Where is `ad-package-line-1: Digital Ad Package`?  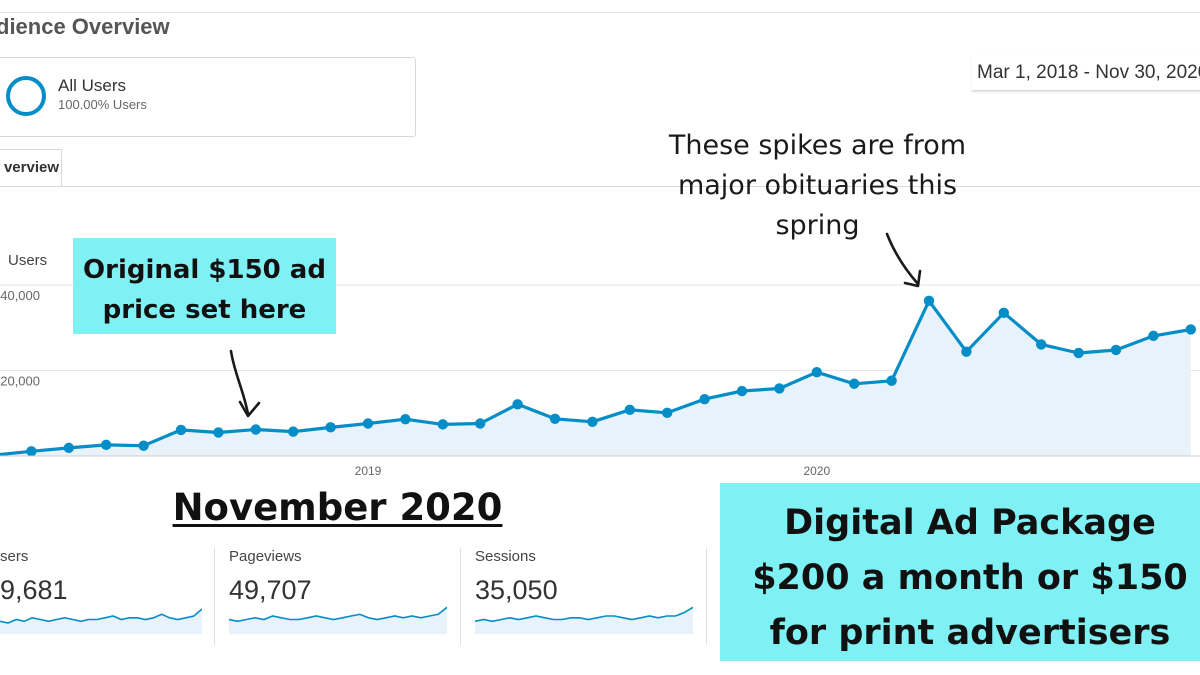
ad-package-line-1: Digital Ad Package is located at coordinates (970, 523).